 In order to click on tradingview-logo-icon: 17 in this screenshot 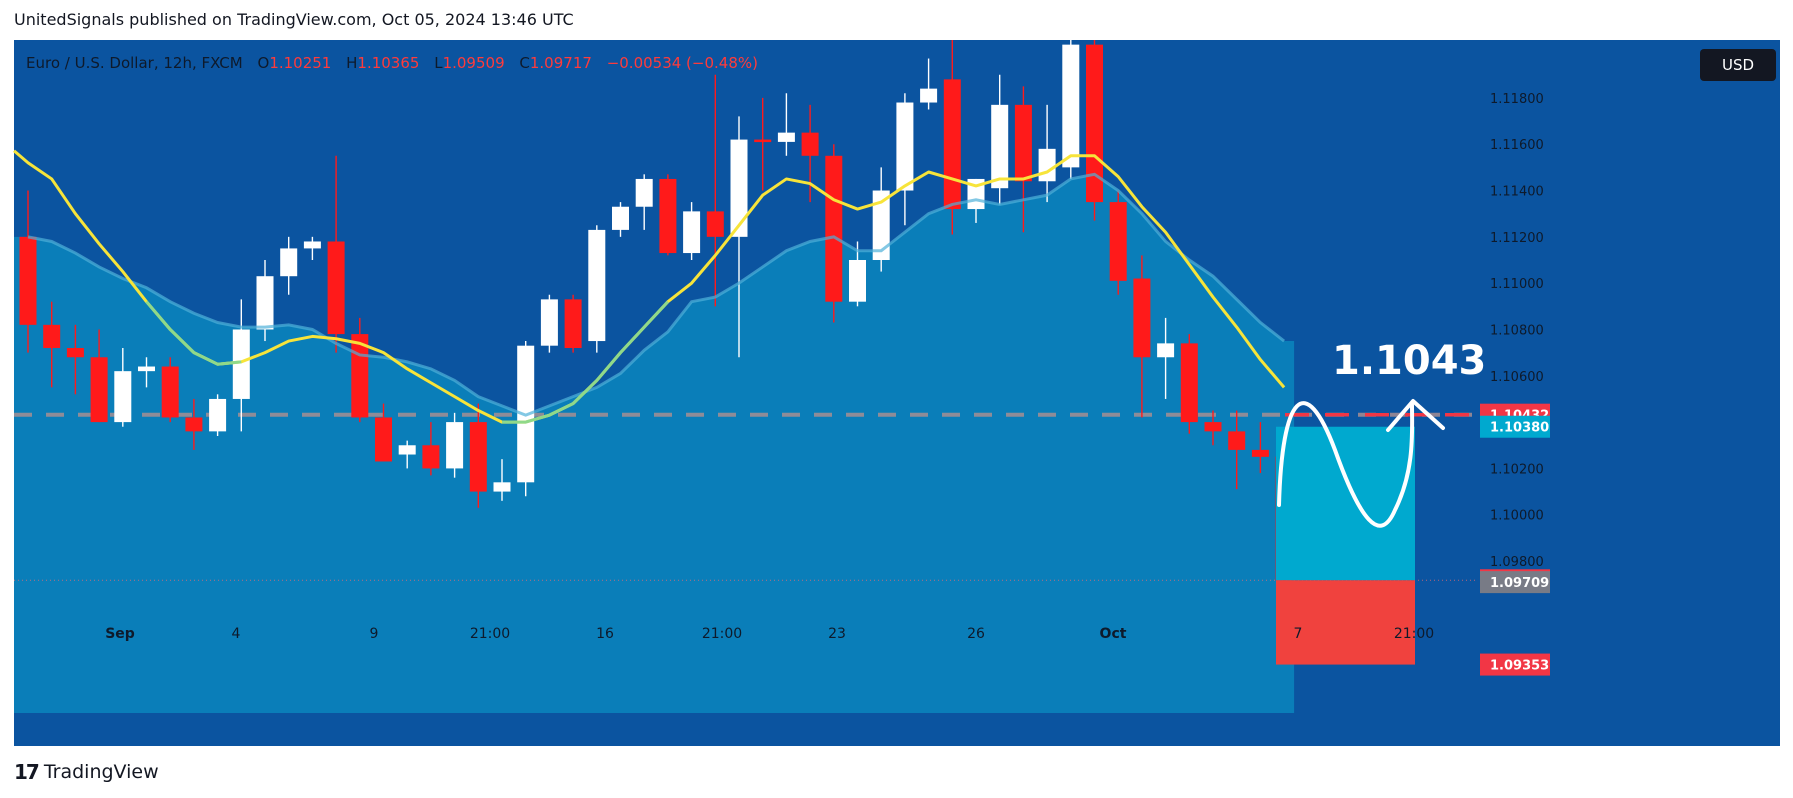, I will do `click(27, 772)`.